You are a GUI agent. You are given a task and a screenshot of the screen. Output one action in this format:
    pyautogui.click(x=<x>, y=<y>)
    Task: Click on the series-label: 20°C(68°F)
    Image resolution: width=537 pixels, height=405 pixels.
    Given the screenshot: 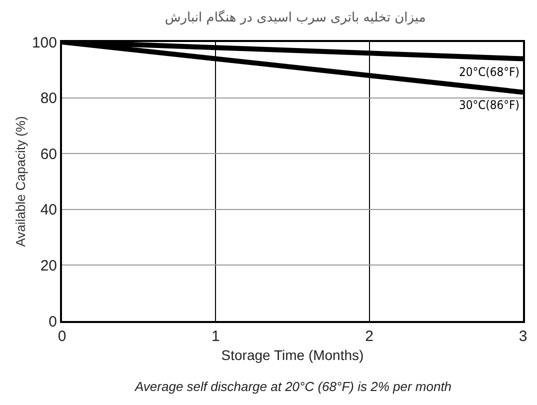 What is the action you would take?
    pyautogui.click(x=489, y=72)
    